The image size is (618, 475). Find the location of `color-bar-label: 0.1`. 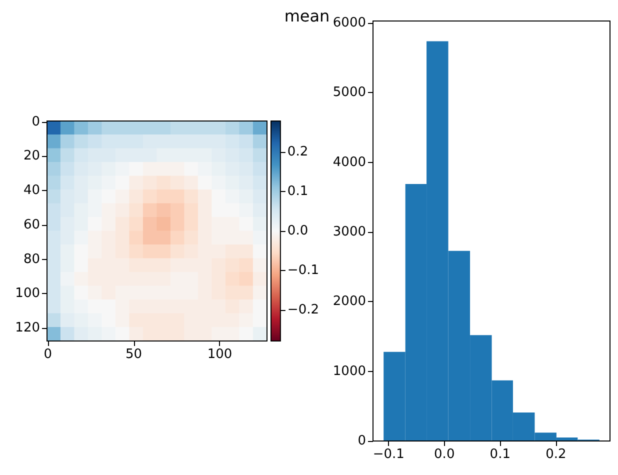

color-bar-label: 0.1 is located at coordinates (297, 191).